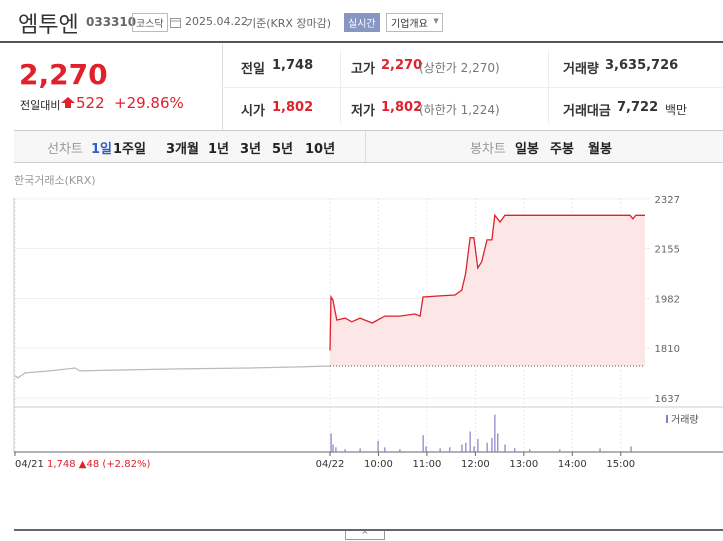  I want to click on tab: 10년, so click(320, 149).